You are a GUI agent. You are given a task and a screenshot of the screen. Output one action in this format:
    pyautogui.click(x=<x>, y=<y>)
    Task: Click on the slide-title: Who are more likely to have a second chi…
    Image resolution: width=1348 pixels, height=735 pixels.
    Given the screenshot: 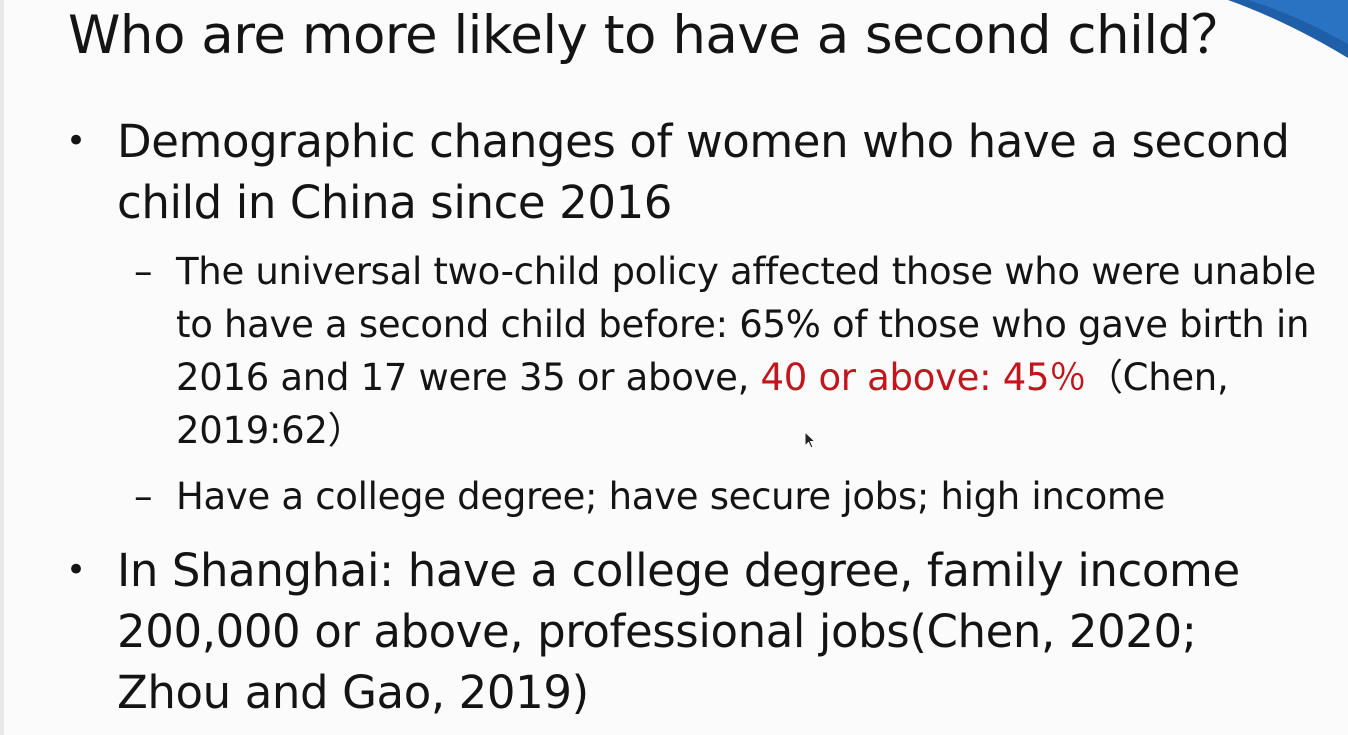 What is the action you would take?
    pyautogui.click(x=656, y=35)
    